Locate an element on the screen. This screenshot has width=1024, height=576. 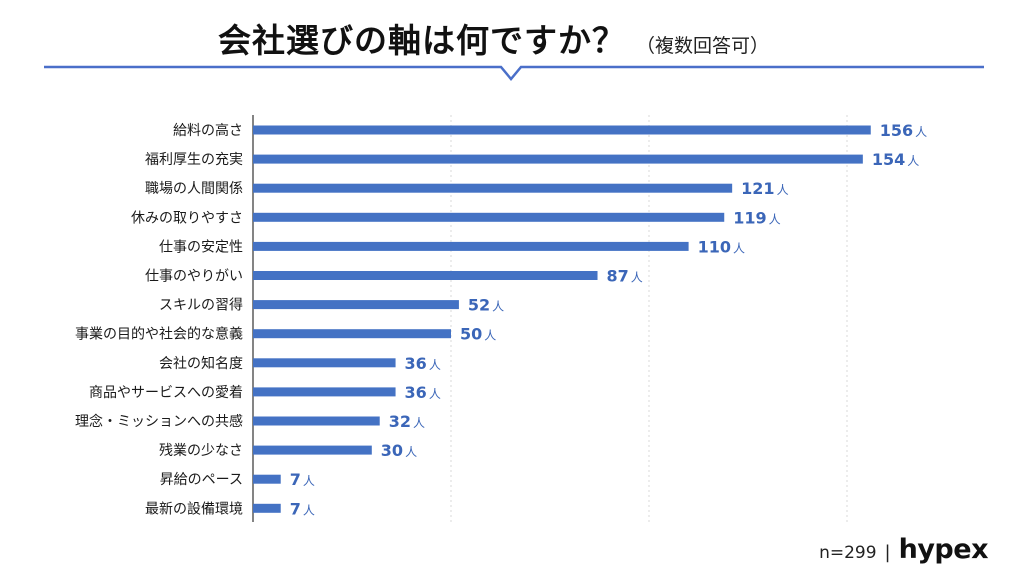
category-label: 最新の設備環境 is located at coordinates (194, 509).